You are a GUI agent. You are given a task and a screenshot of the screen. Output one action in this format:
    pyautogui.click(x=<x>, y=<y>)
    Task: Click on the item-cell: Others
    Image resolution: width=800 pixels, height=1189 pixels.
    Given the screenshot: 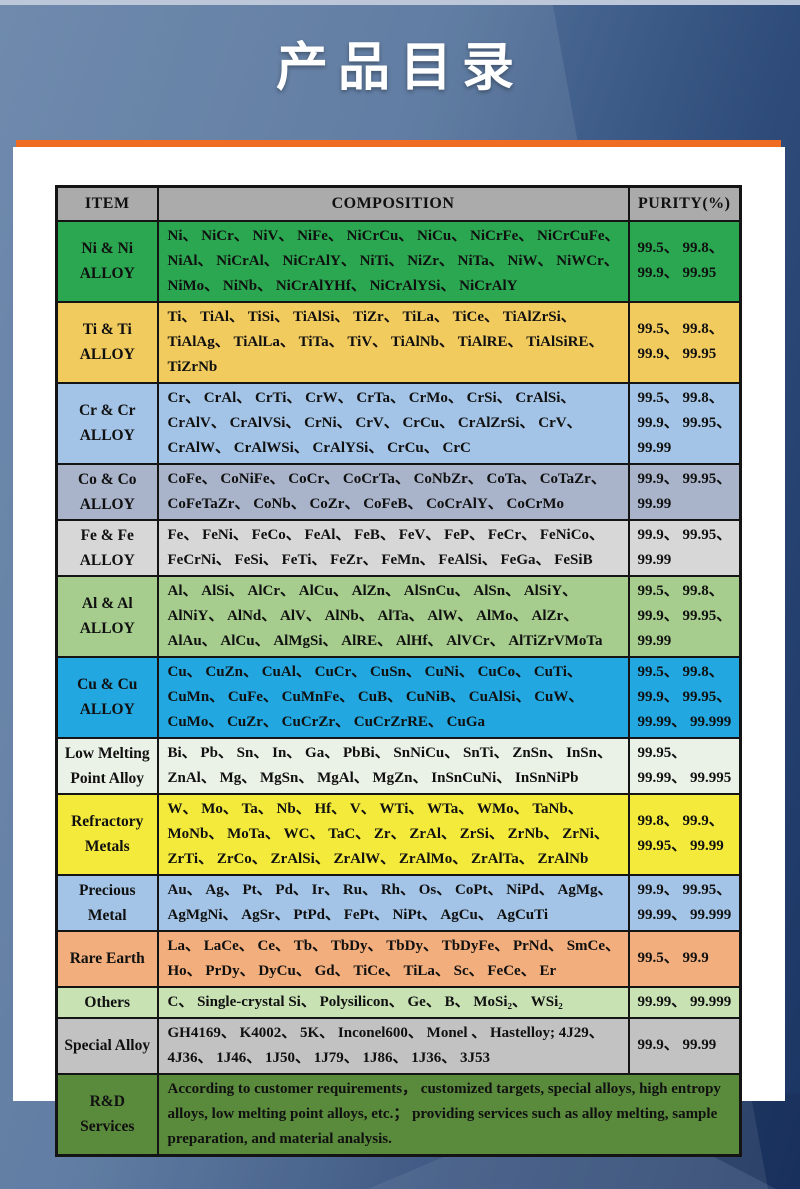 What is the action you would take?
    pyautogui.click(x=107, y=1002)
    